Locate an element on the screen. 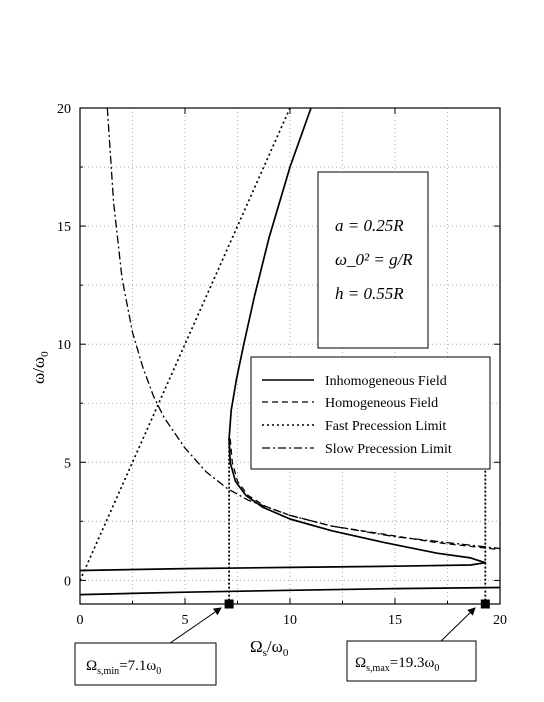 Image resolution: width=544 pixels, height=702 pixels. callout-min: Ωs,min=7.1ω0 is located at coordinates (148, 646).